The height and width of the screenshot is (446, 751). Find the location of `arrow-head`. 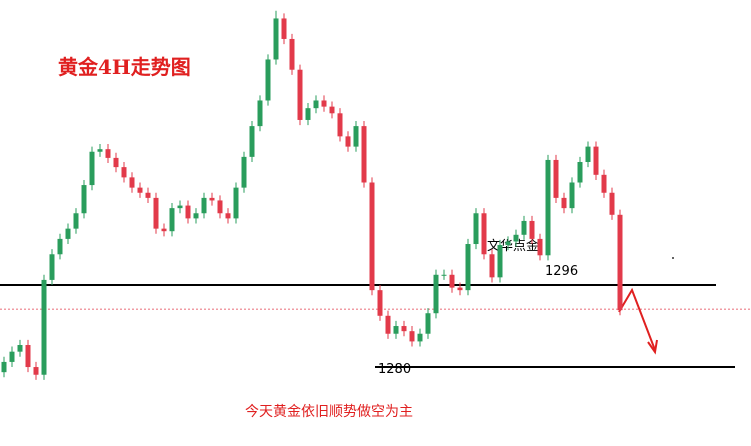

arrow-head is located at coordinates (652, 347).